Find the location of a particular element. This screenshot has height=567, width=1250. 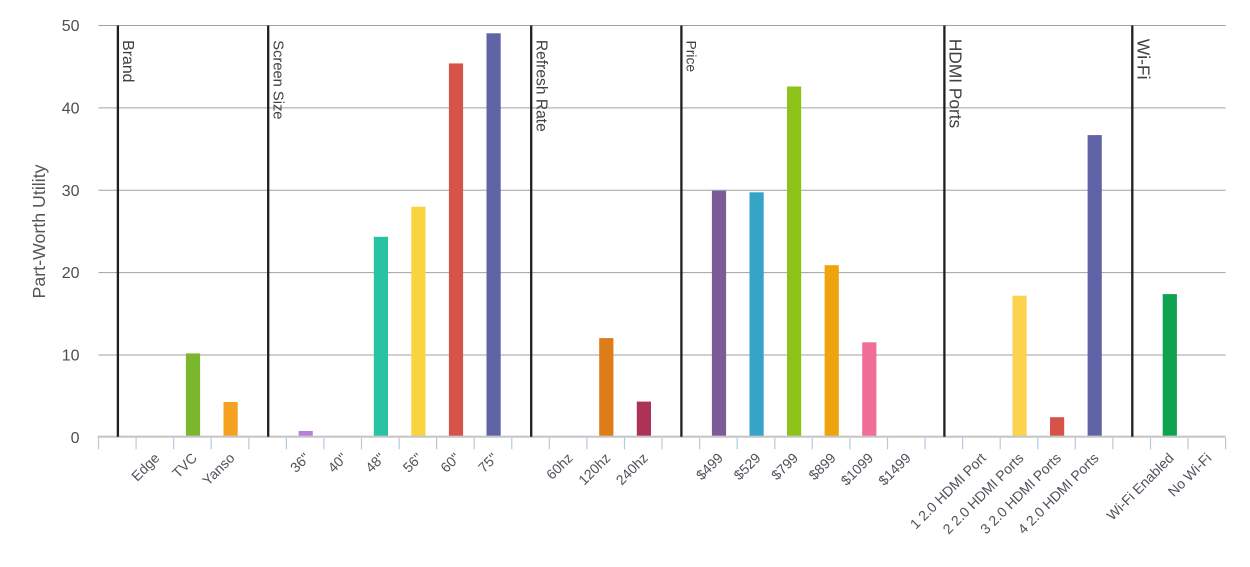

svg-text: 50 is located at coordinates (71, 26).